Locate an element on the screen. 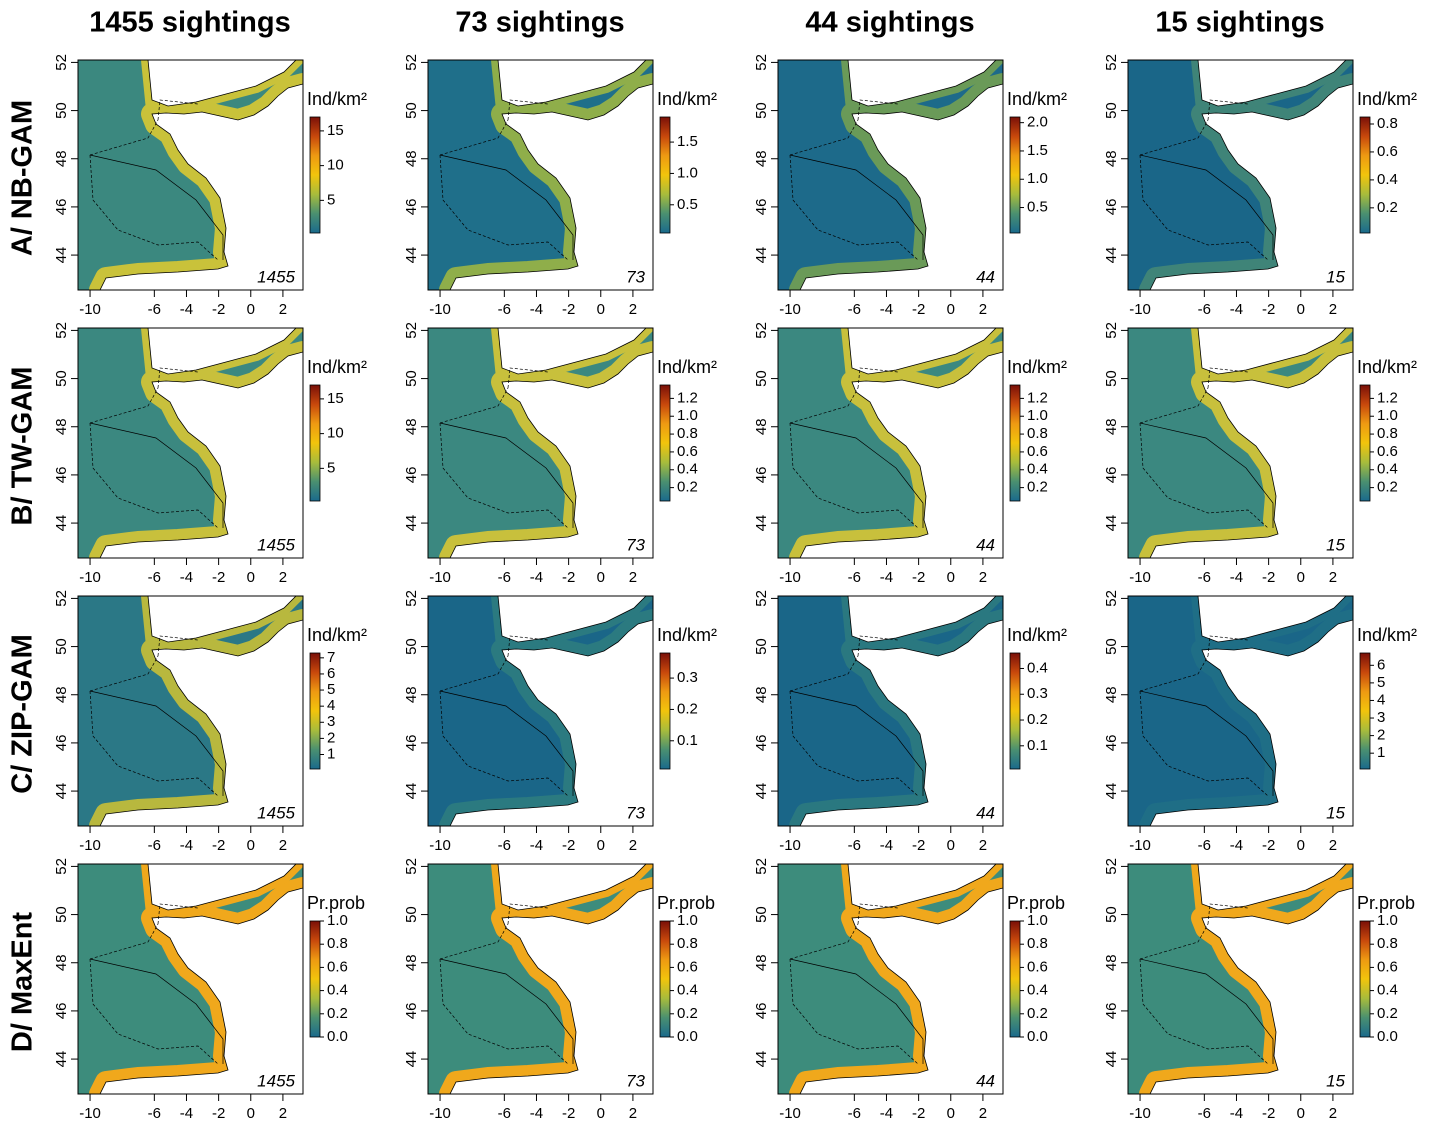  legend-title: Ind/km² is located at coordinates (1387, 635).